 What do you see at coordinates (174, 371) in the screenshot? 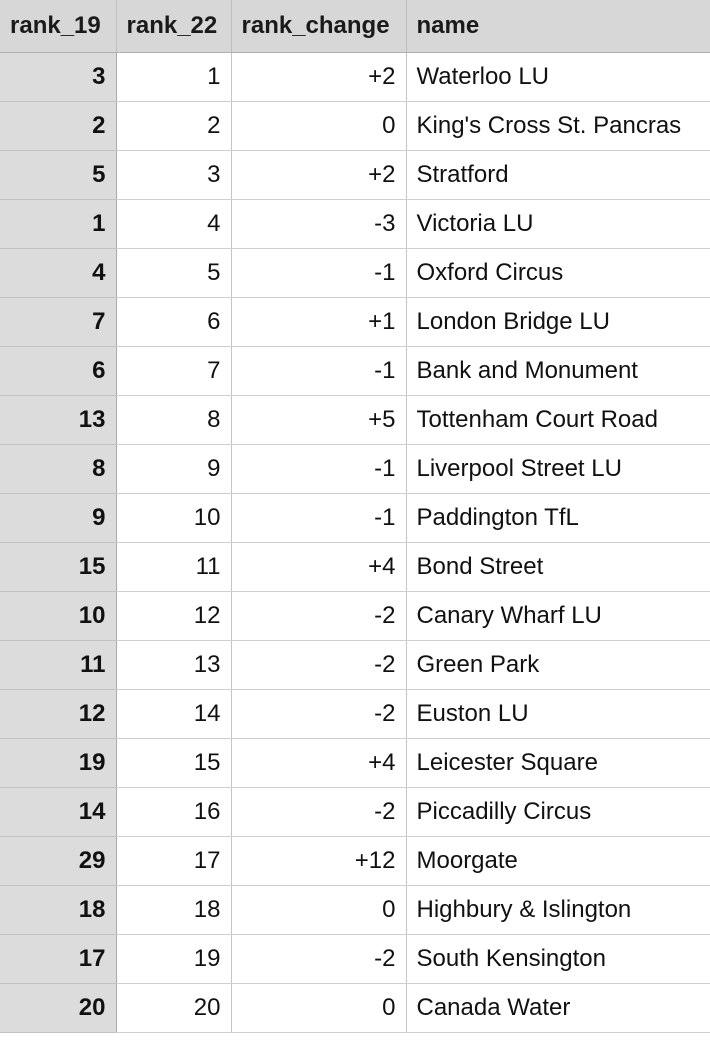
I see `cell-rank-22: 7` at bounding box center [174, 371].